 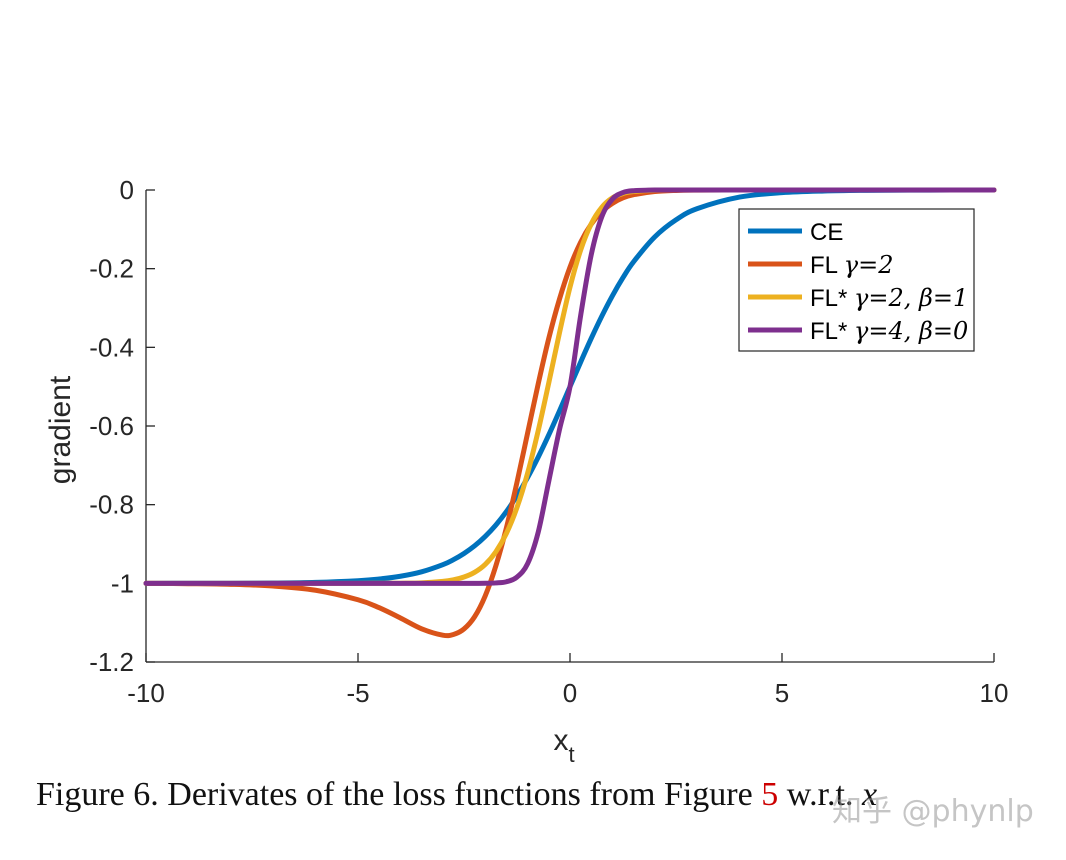 I want to click on x-tick-label: -5, so click(x=357, y=693).